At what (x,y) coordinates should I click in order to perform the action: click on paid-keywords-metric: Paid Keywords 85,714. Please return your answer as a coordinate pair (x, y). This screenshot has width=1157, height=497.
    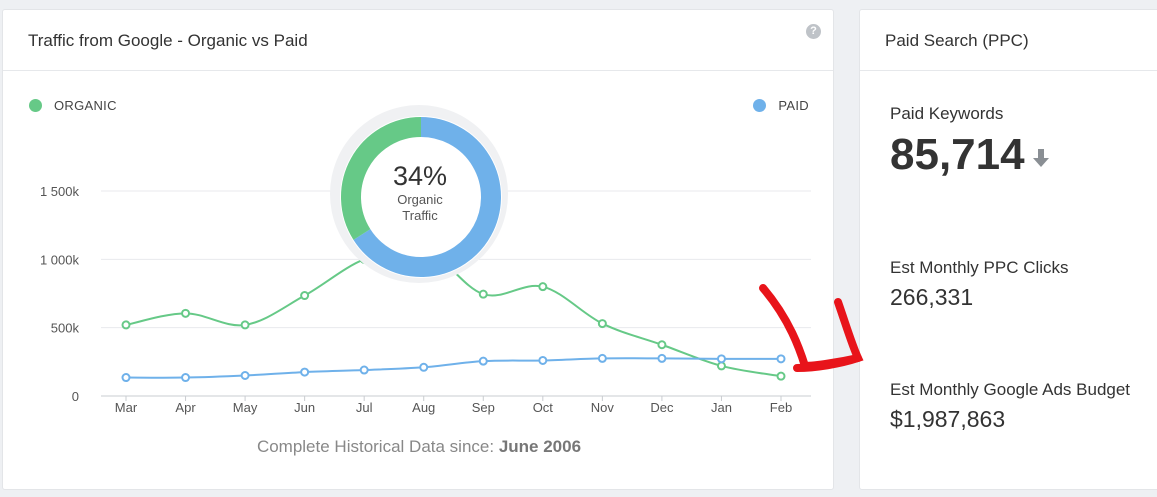
    Looking at the image, I should click on (970, 142).